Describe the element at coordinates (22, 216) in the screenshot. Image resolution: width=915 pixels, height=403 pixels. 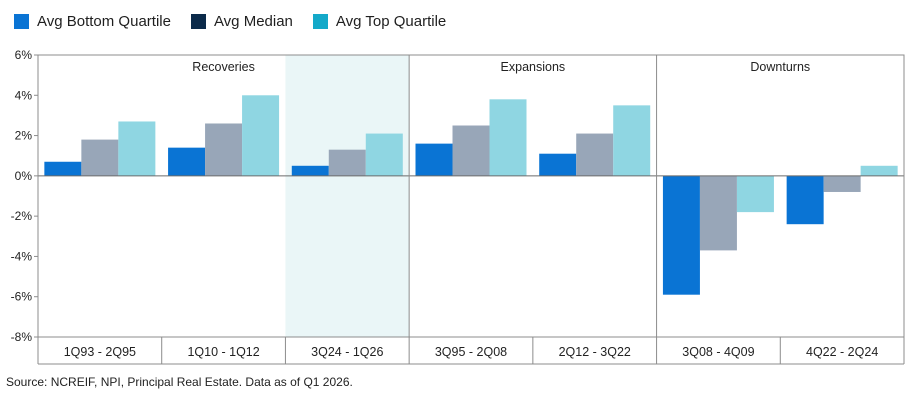
I see `y-tick-label-4: -2%` at that location.